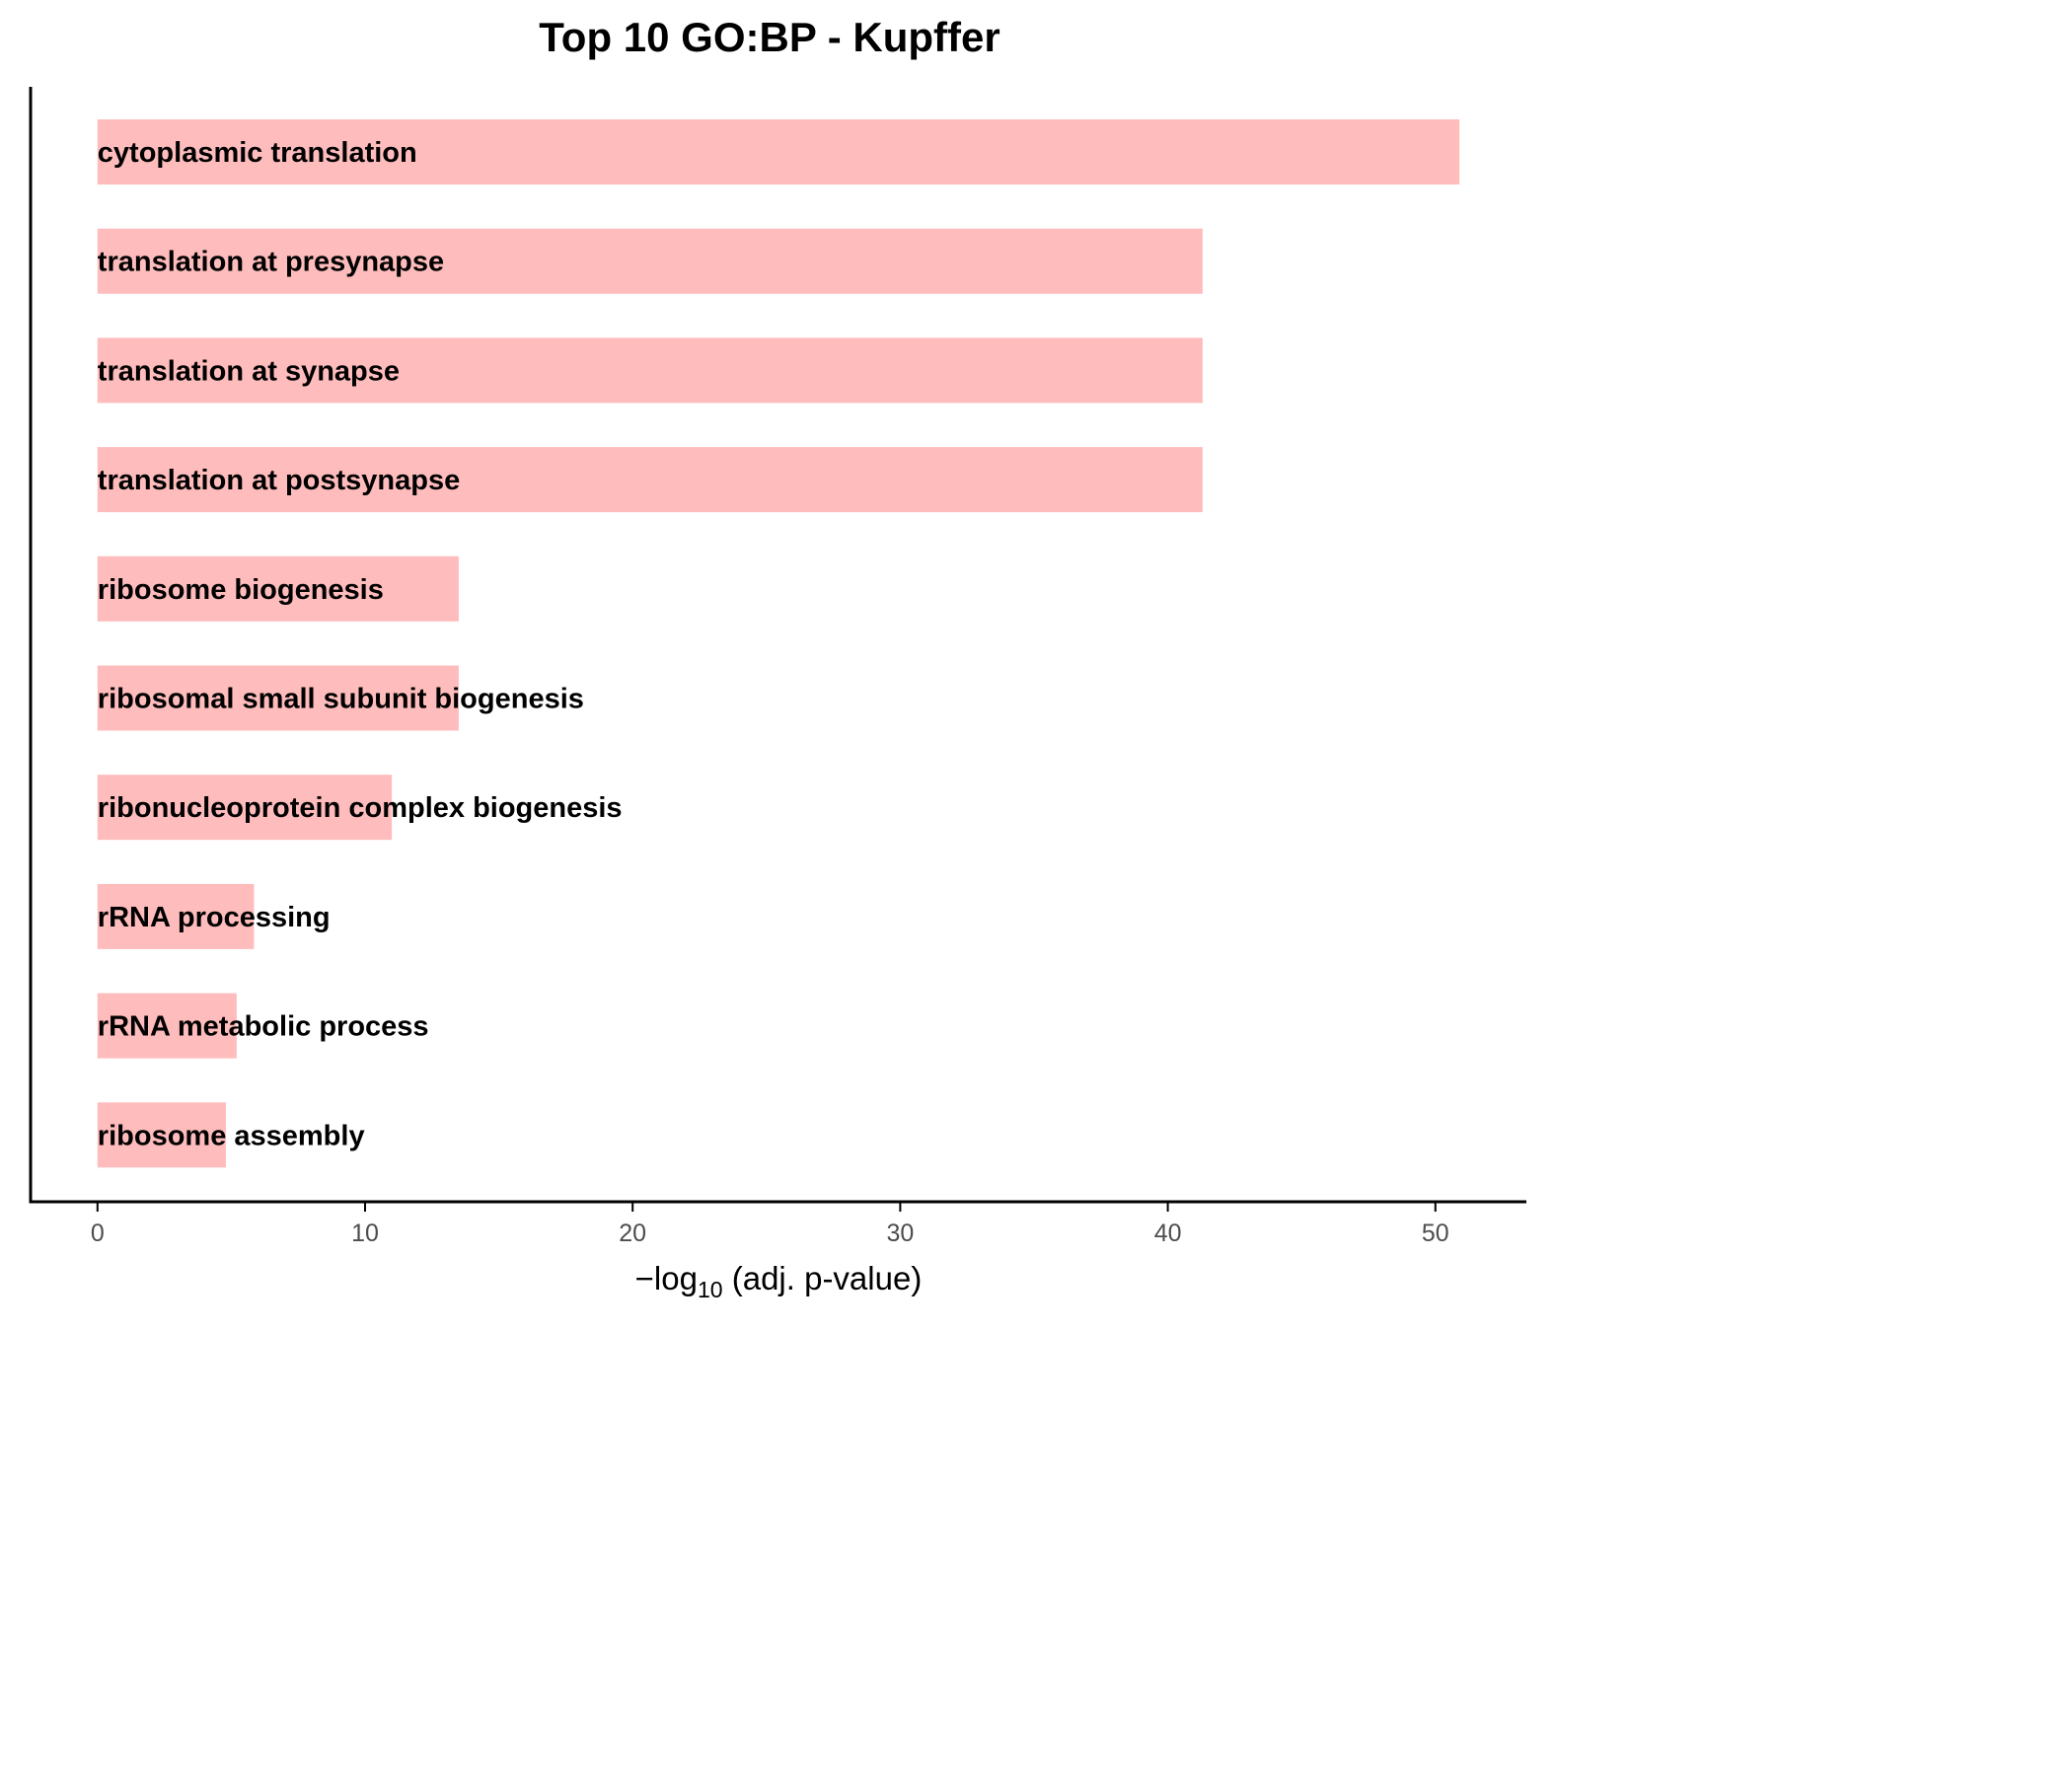 The height and width of the screenshot is (1776, 2072). I want to click on chart-title: Top 10 GO:BP - Kupffer, so click(770, 37).